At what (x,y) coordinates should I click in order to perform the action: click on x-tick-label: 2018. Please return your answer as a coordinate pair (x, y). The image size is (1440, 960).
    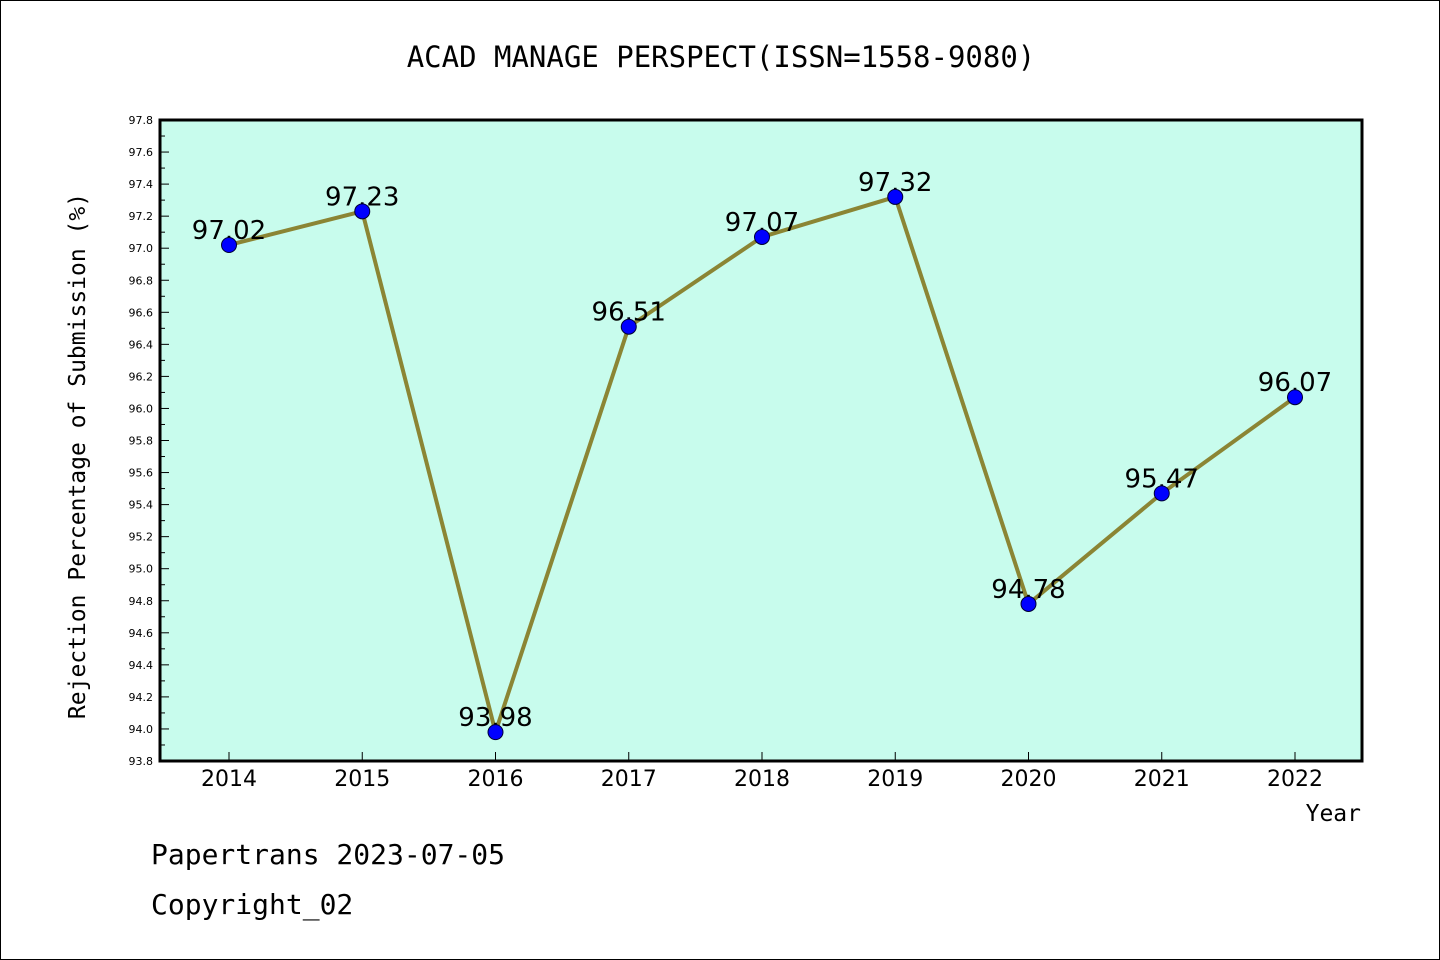
    Looking at the image, I should click on (762, 779).